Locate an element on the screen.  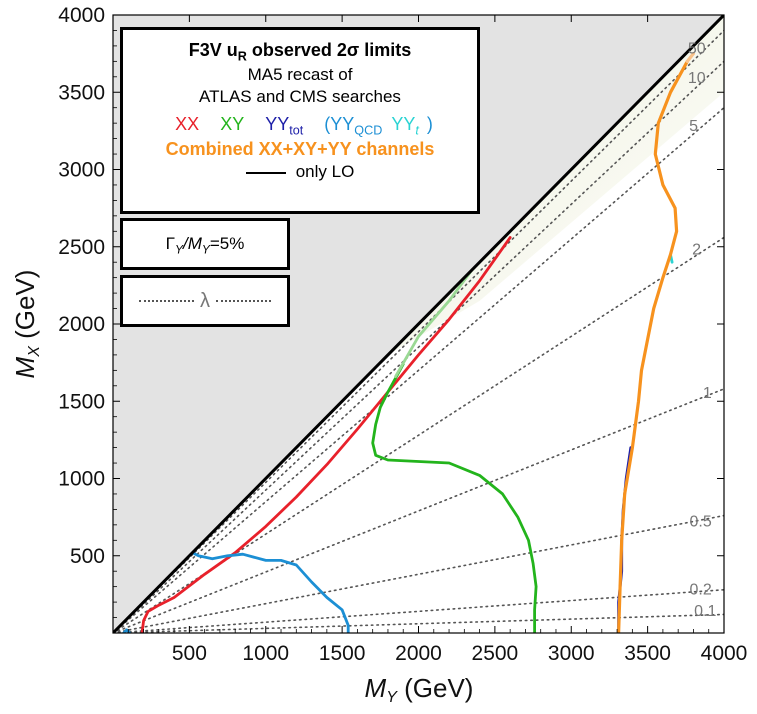
y-tick-label: 500 is located at coordinates (87, 556).